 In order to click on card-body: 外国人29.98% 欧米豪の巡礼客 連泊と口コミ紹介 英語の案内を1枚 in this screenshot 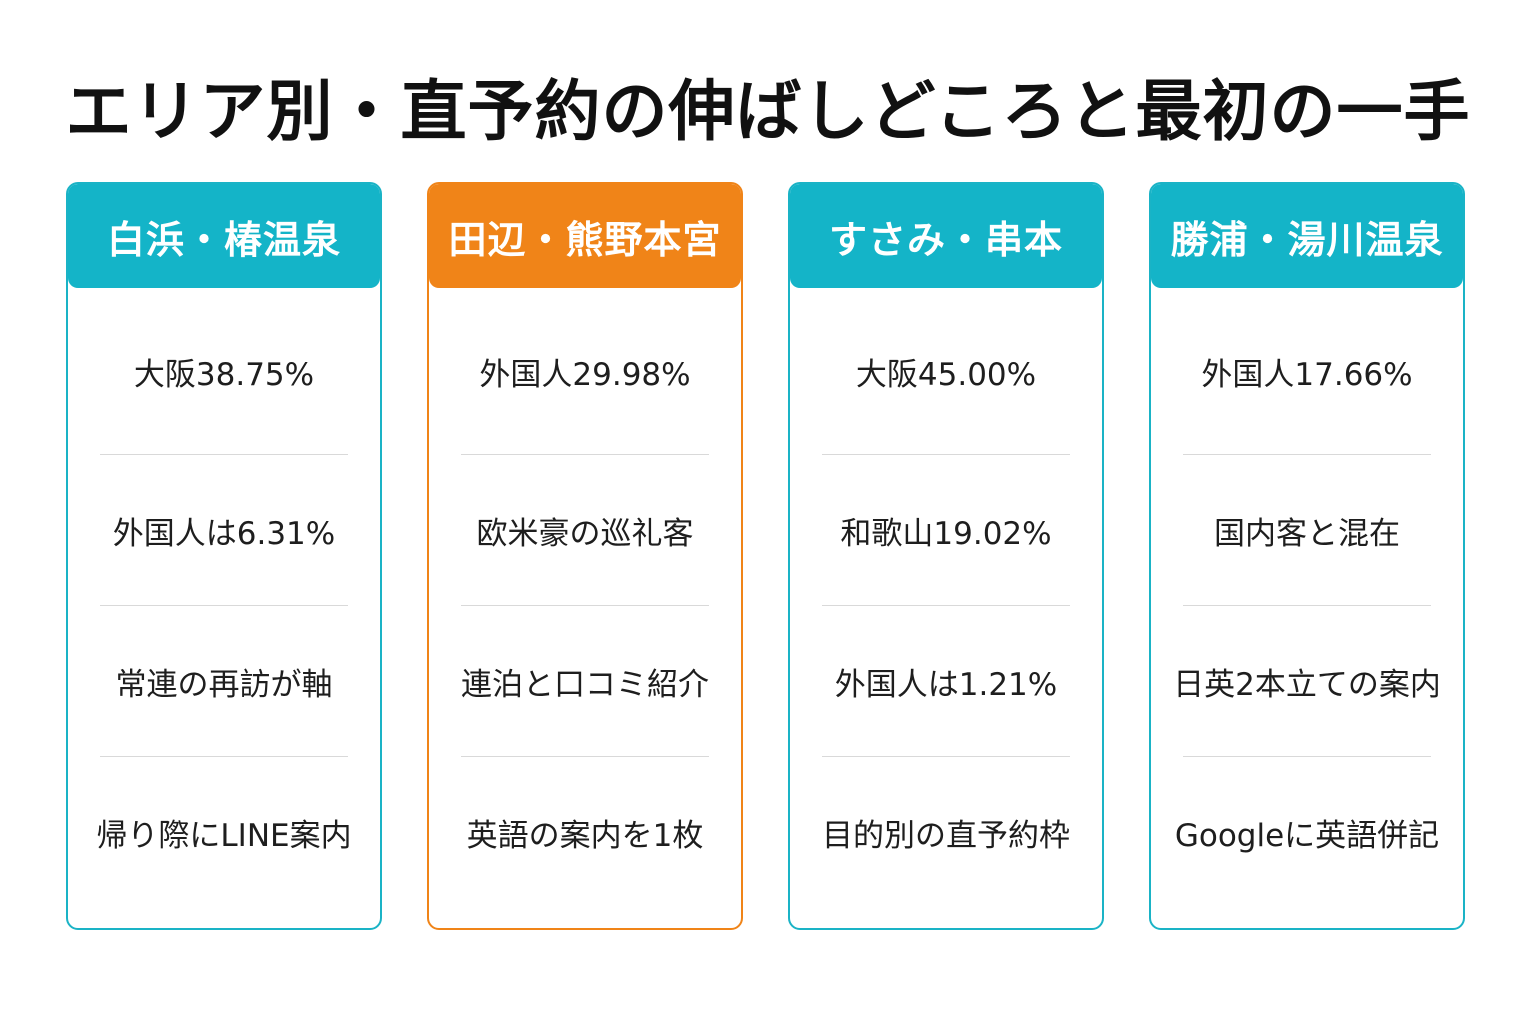, I will do `click(585, 597)`.